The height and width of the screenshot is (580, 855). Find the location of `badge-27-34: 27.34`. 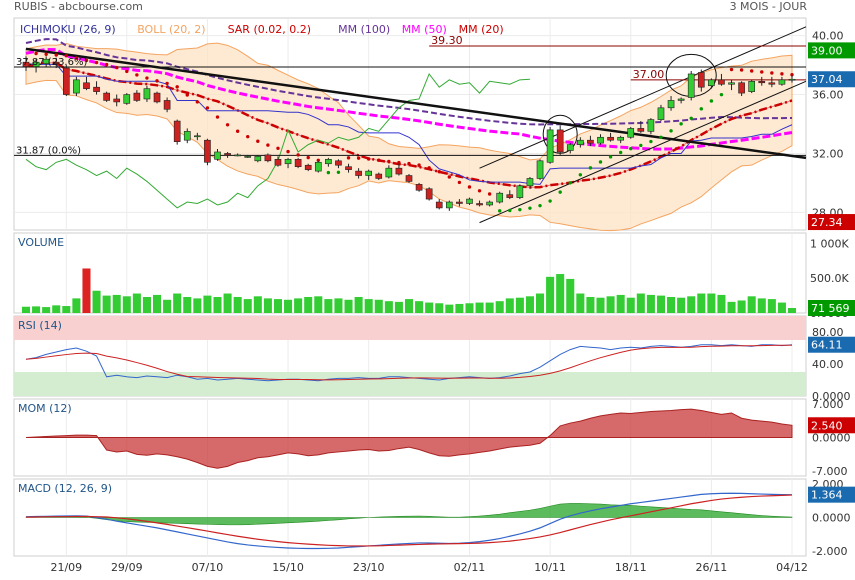

badge-27-34: 27.34 is located at coordinates (827, 222).